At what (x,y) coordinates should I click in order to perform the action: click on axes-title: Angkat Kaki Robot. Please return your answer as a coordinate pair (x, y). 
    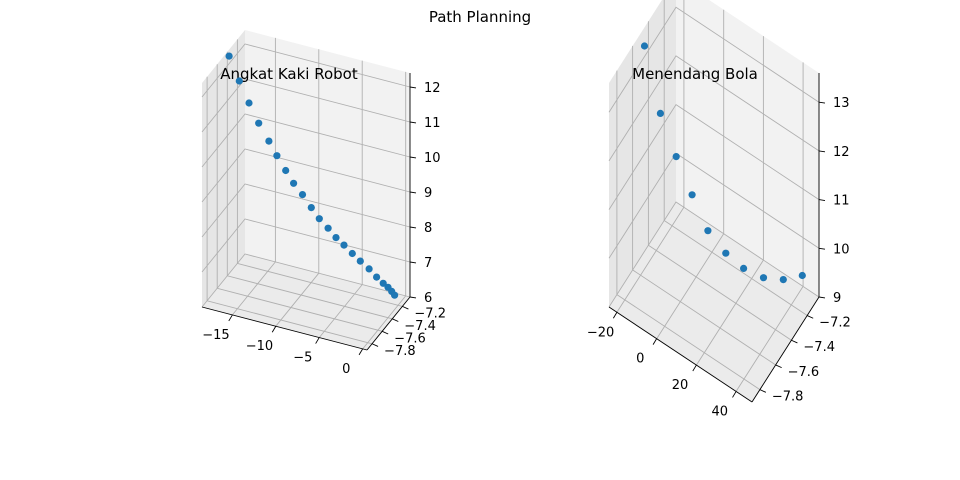
    Looking at the image, I should click on (289, 74).